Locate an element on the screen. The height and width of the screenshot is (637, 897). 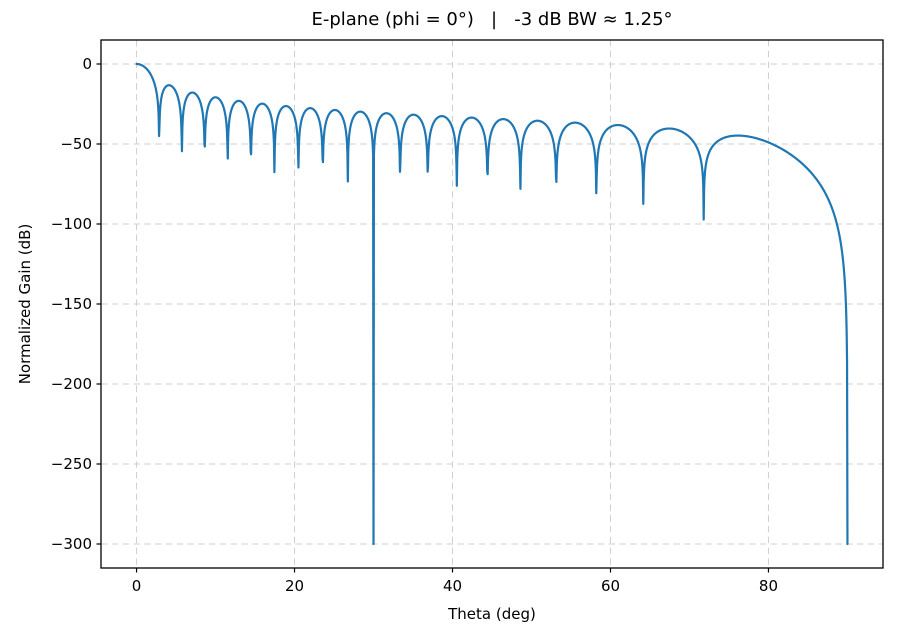
x-tick-label: 60 is located at coordinates (610, 586).